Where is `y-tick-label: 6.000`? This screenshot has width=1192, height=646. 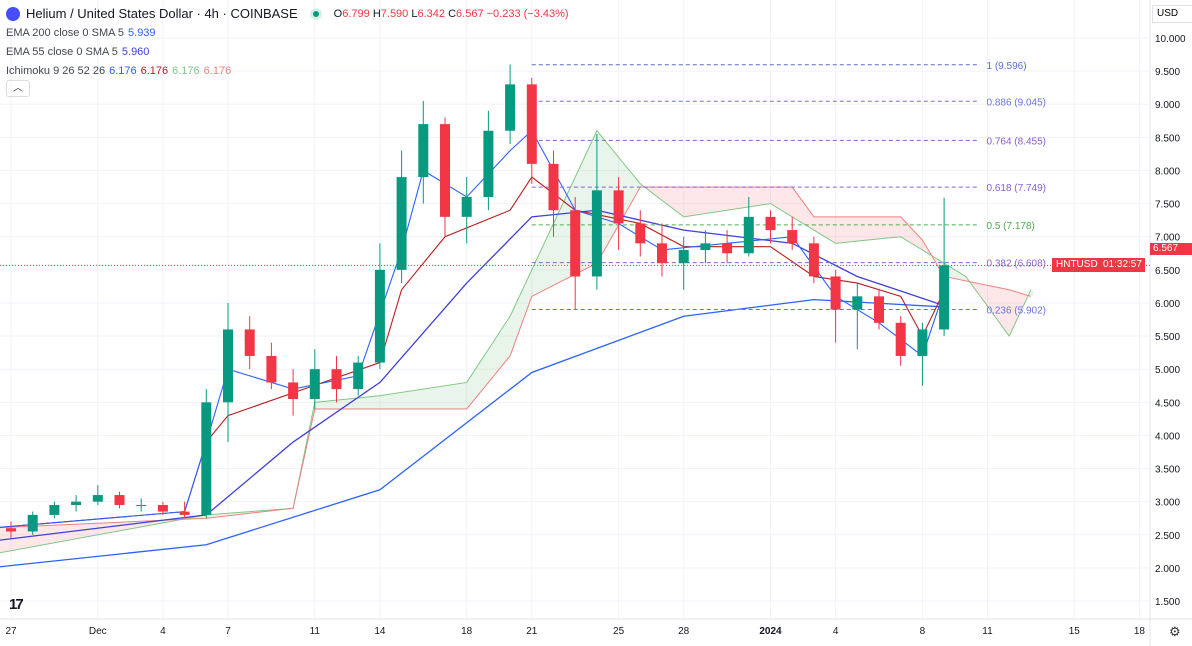 y-tick-label: 6.000 is located at coordinates (1167, 304).